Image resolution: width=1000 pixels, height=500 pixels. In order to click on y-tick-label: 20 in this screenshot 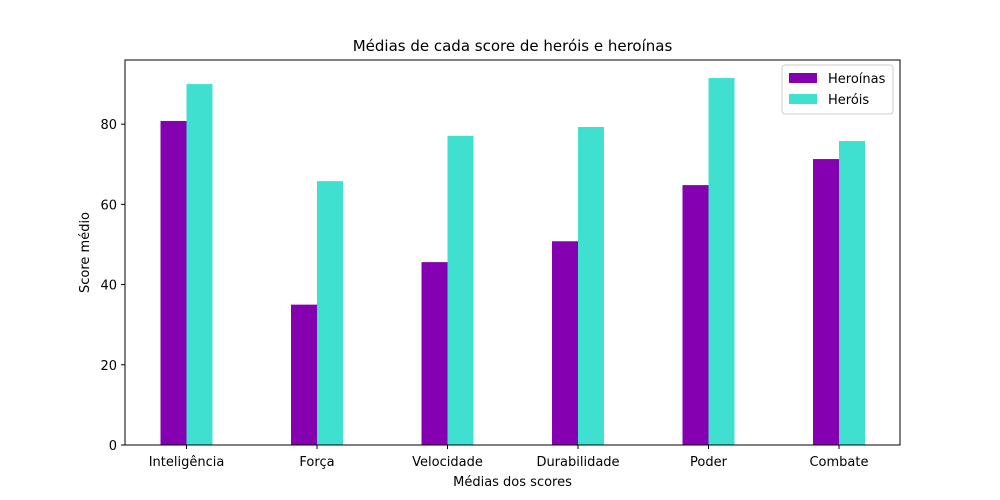, I will do `click(108, 366)`.